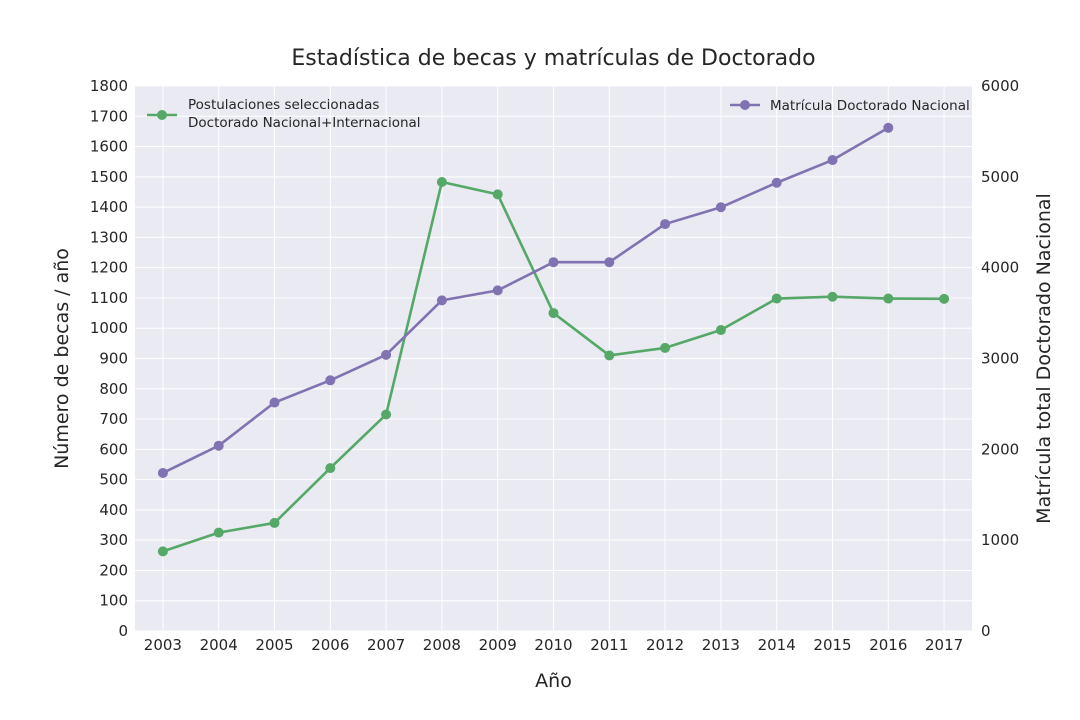  I want to click on y-left-tick-label: 0, so click(123, 631).